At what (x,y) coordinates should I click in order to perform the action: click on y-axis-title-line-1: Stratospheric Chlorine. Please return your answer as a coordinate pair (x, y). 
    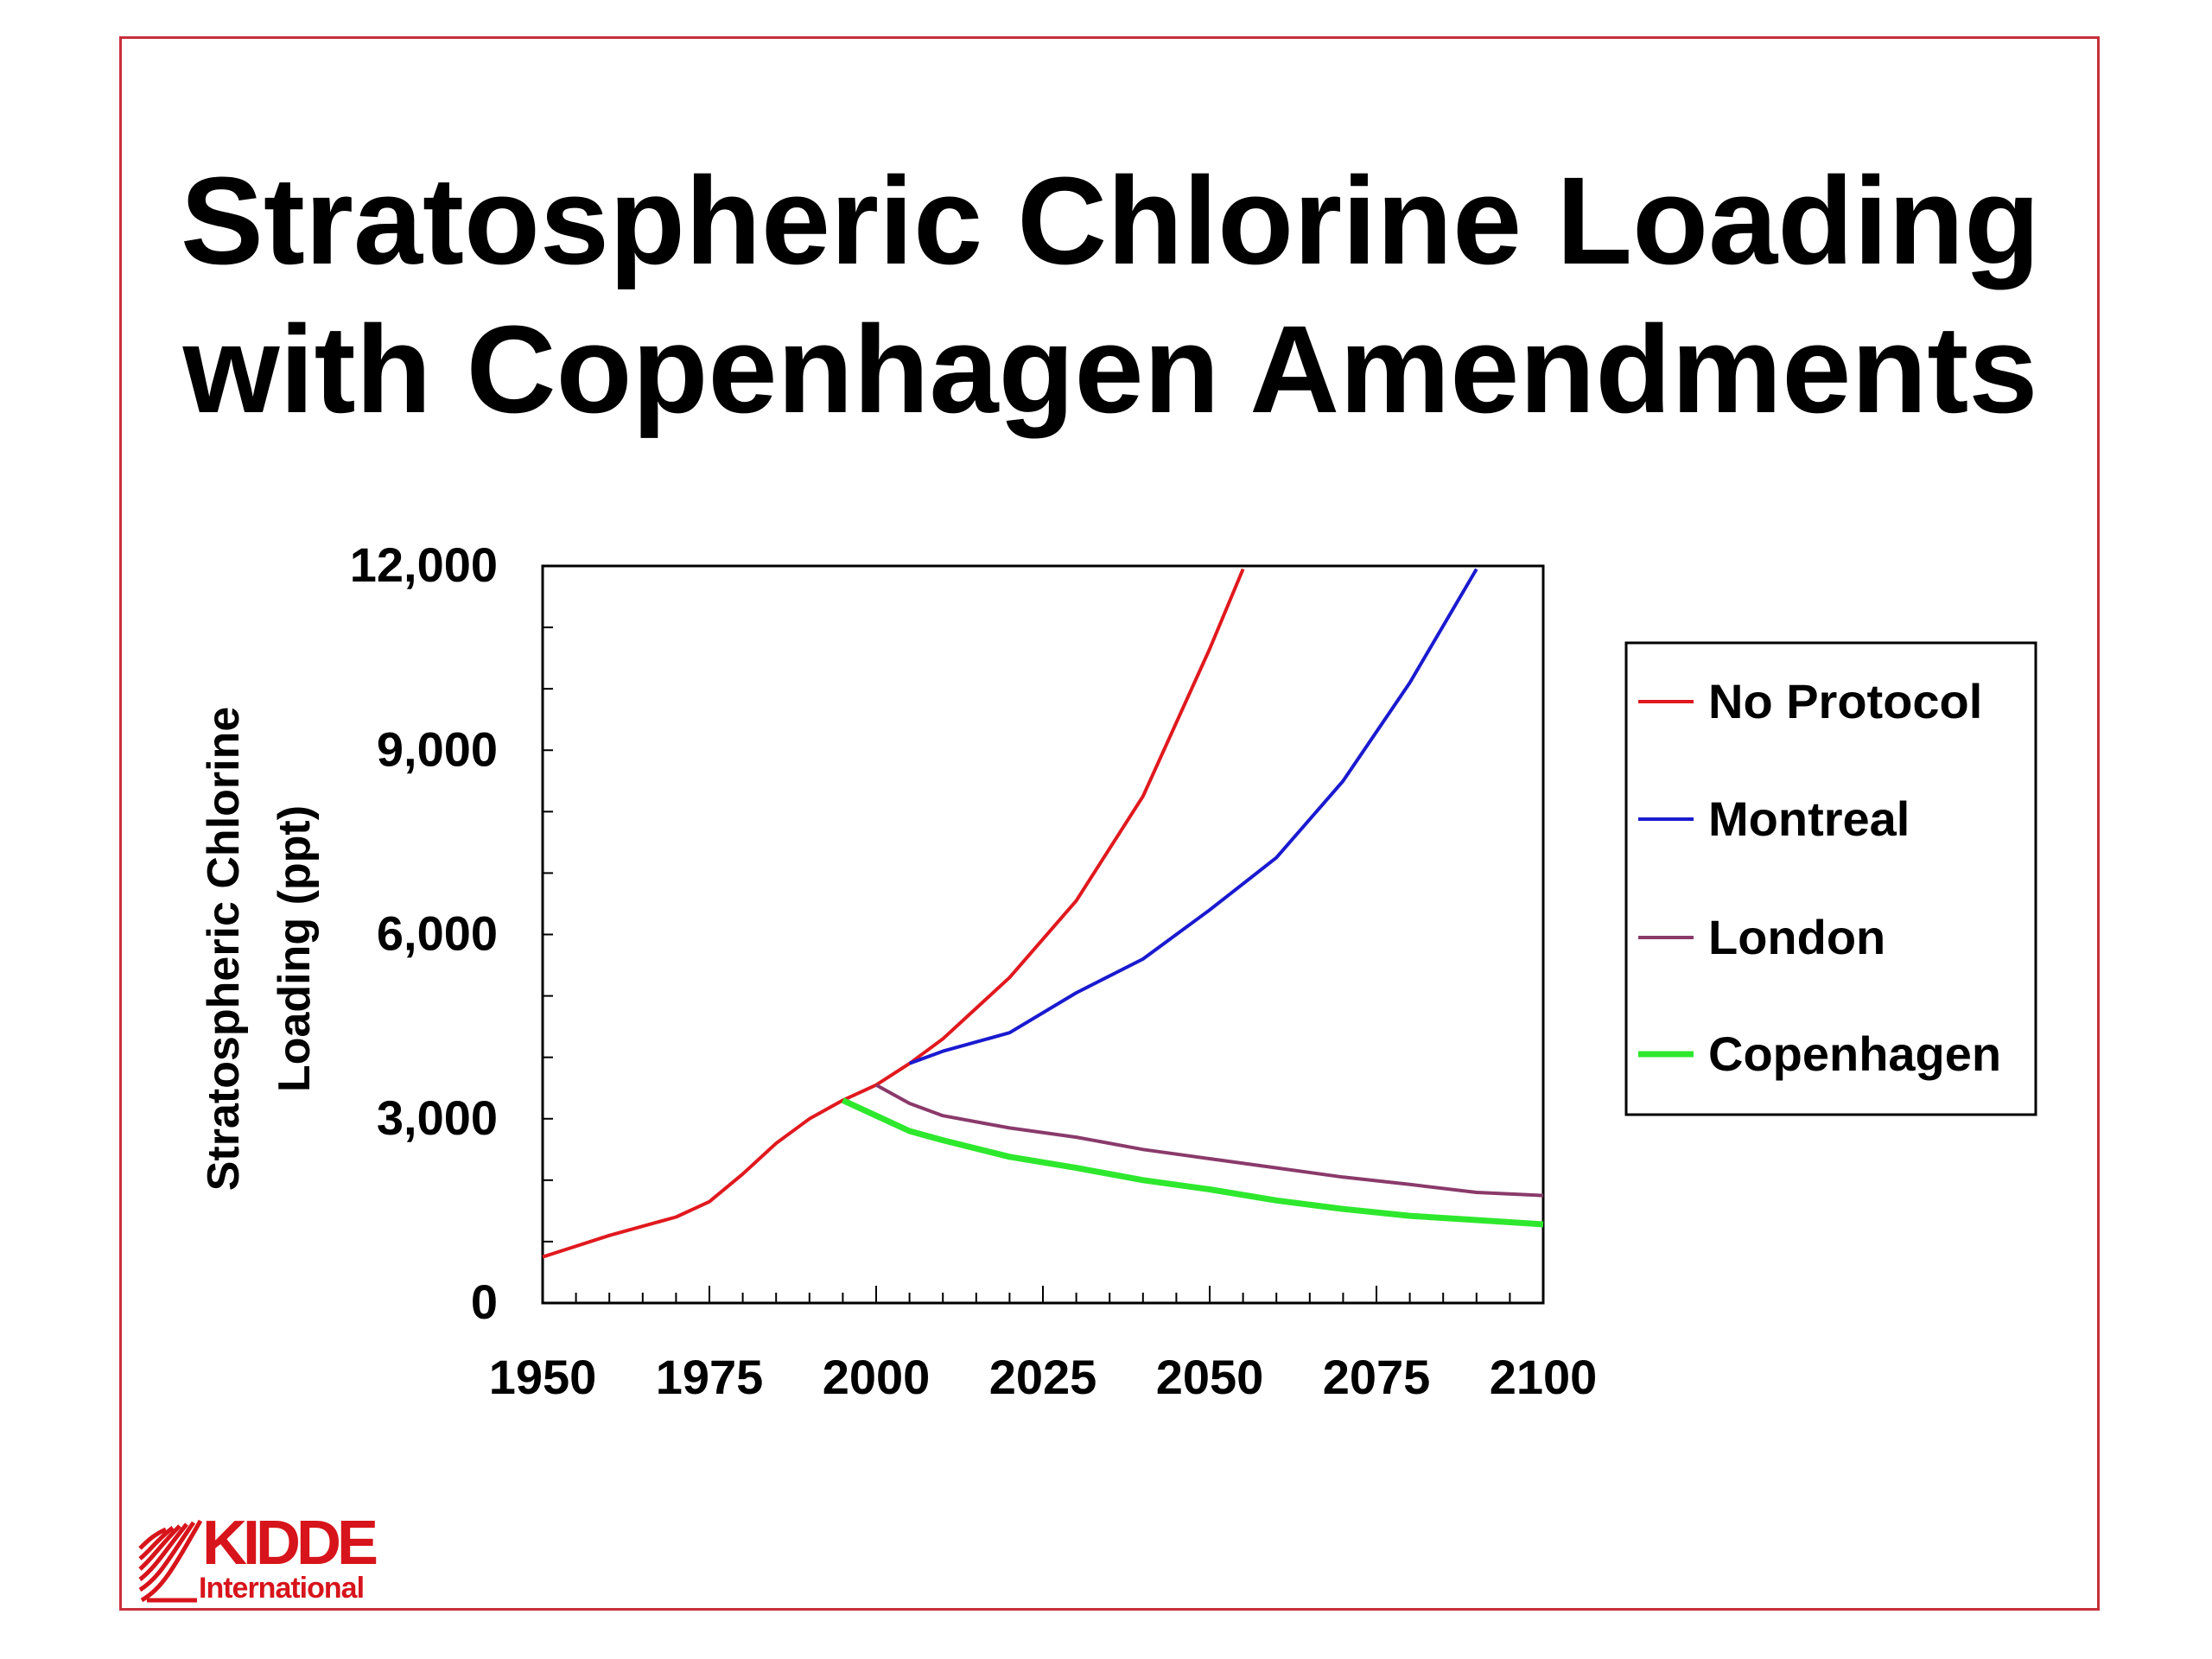
    Looking at the image, I should click on (224, 949).